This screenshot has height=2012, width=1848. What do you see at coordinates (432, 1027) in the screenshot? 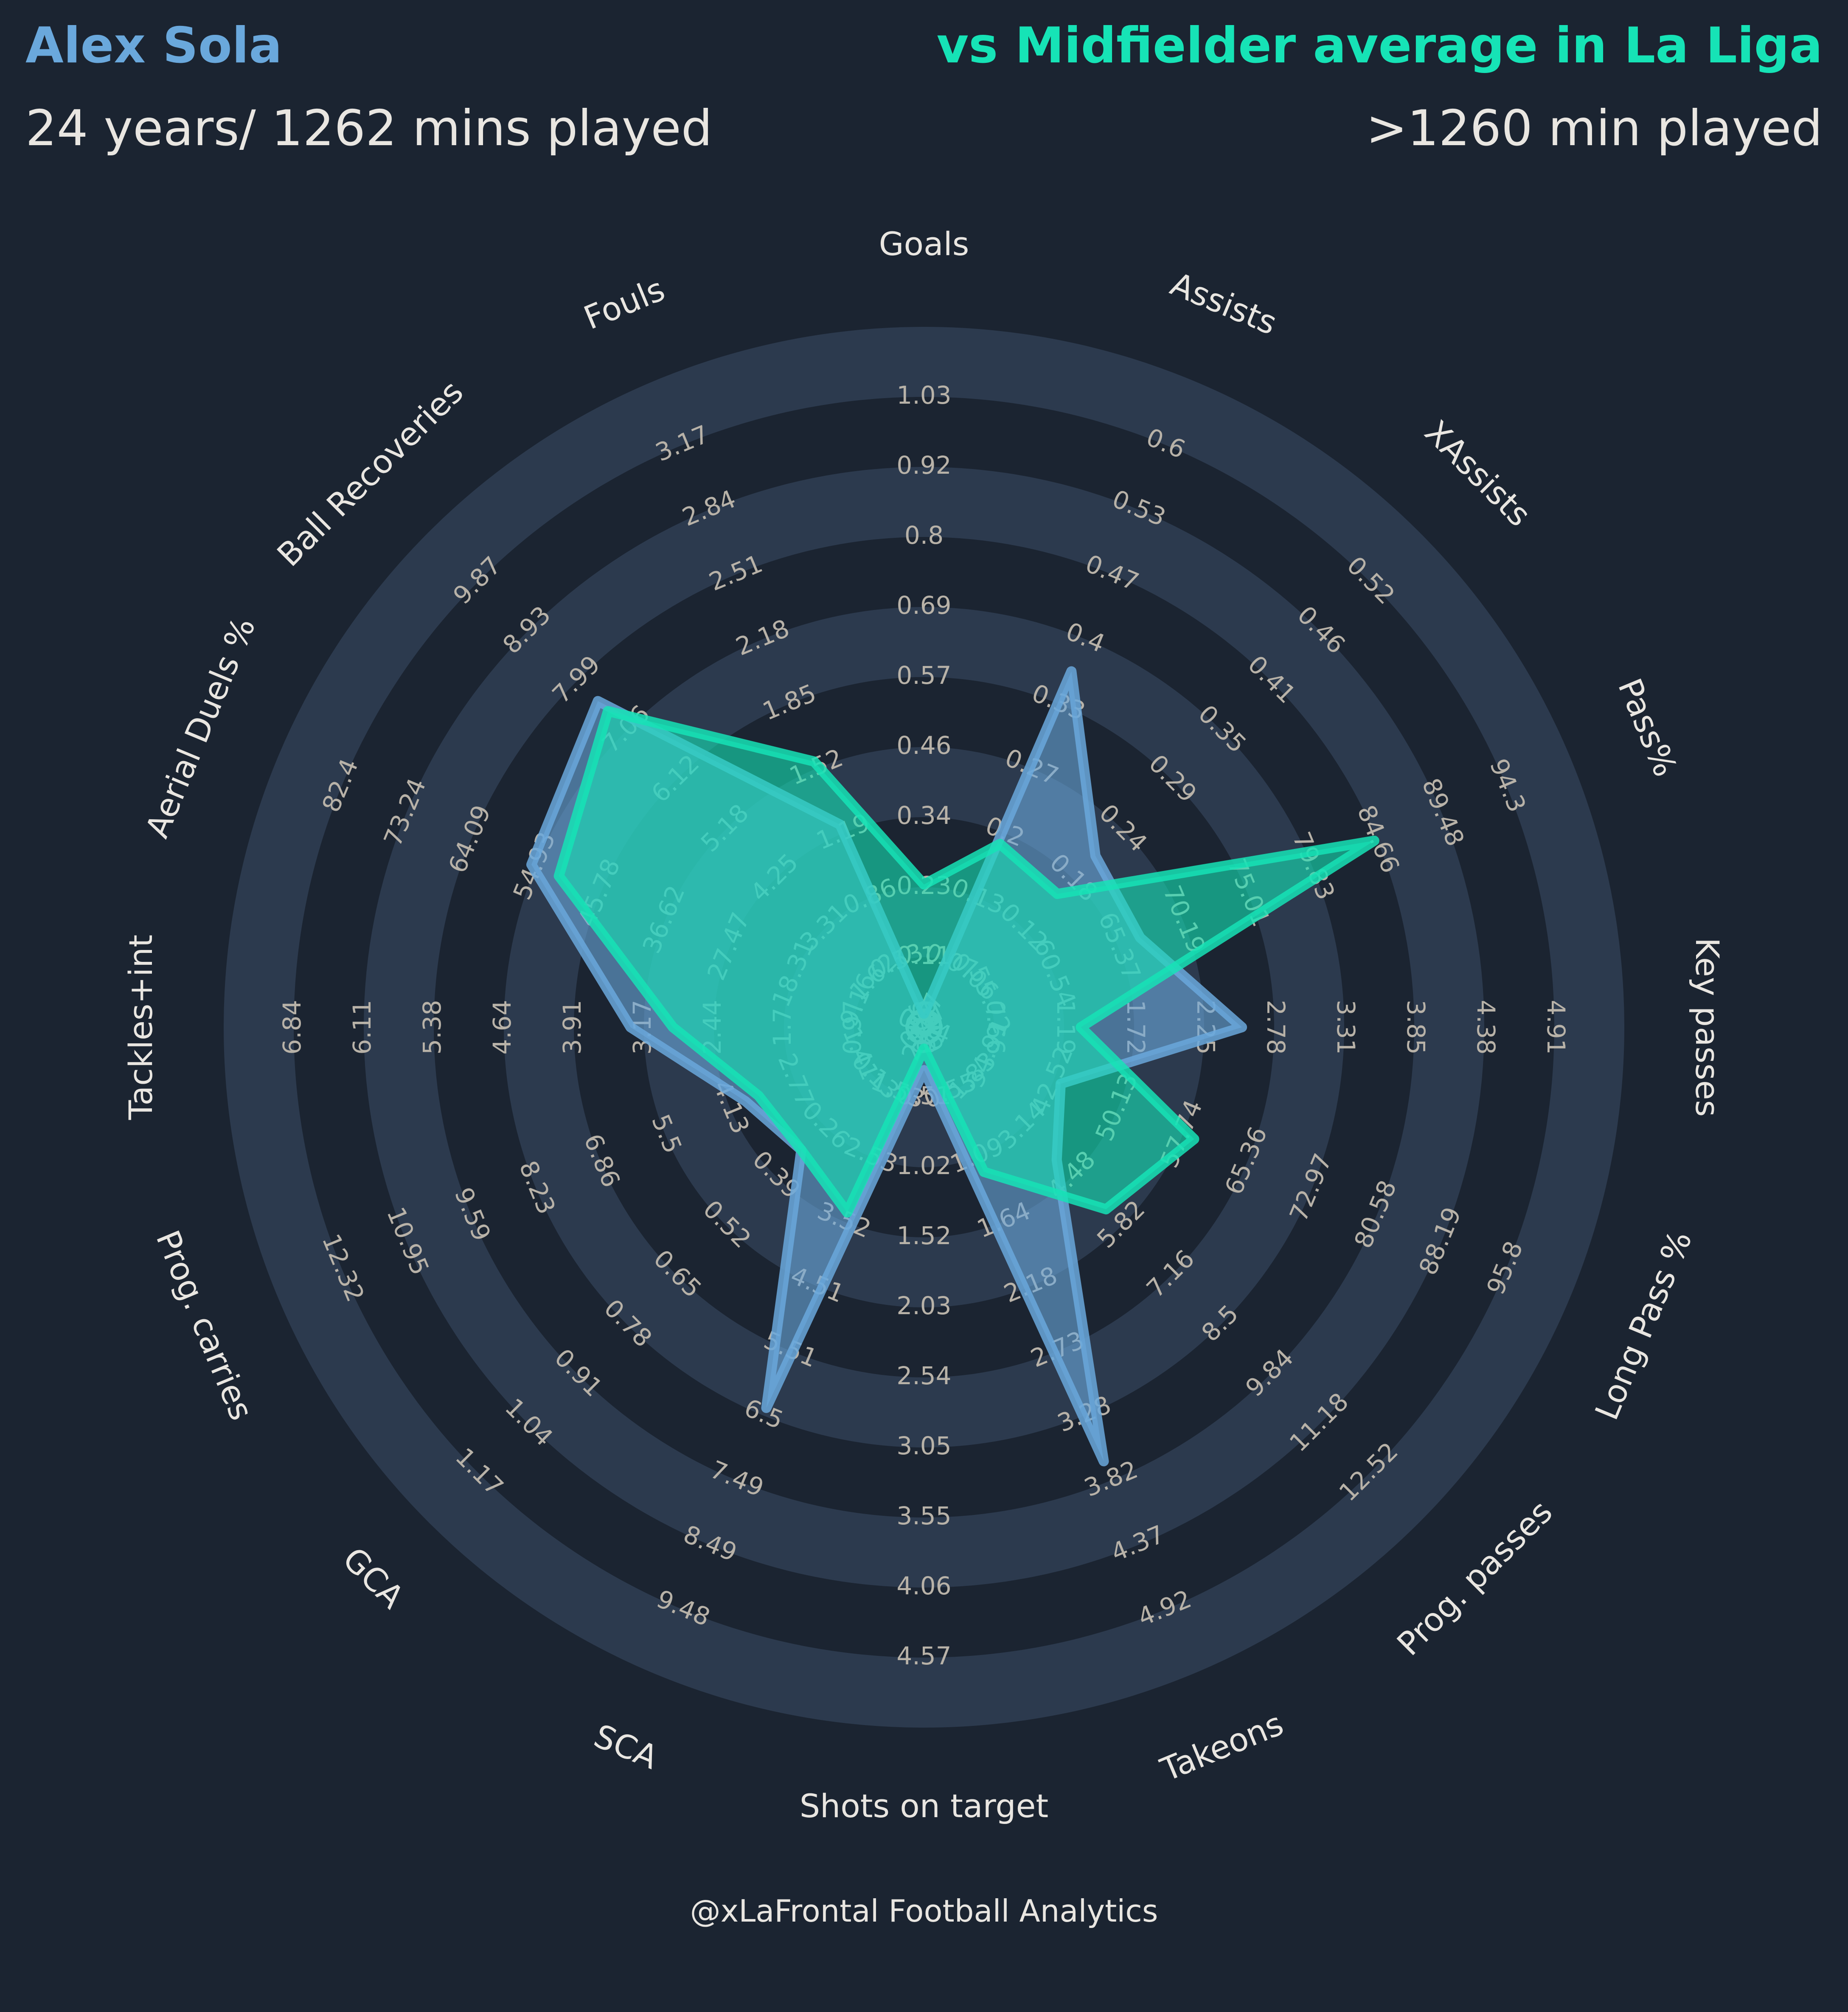
I see `tick-label: 5.38` at bounding box center [432, 1027].